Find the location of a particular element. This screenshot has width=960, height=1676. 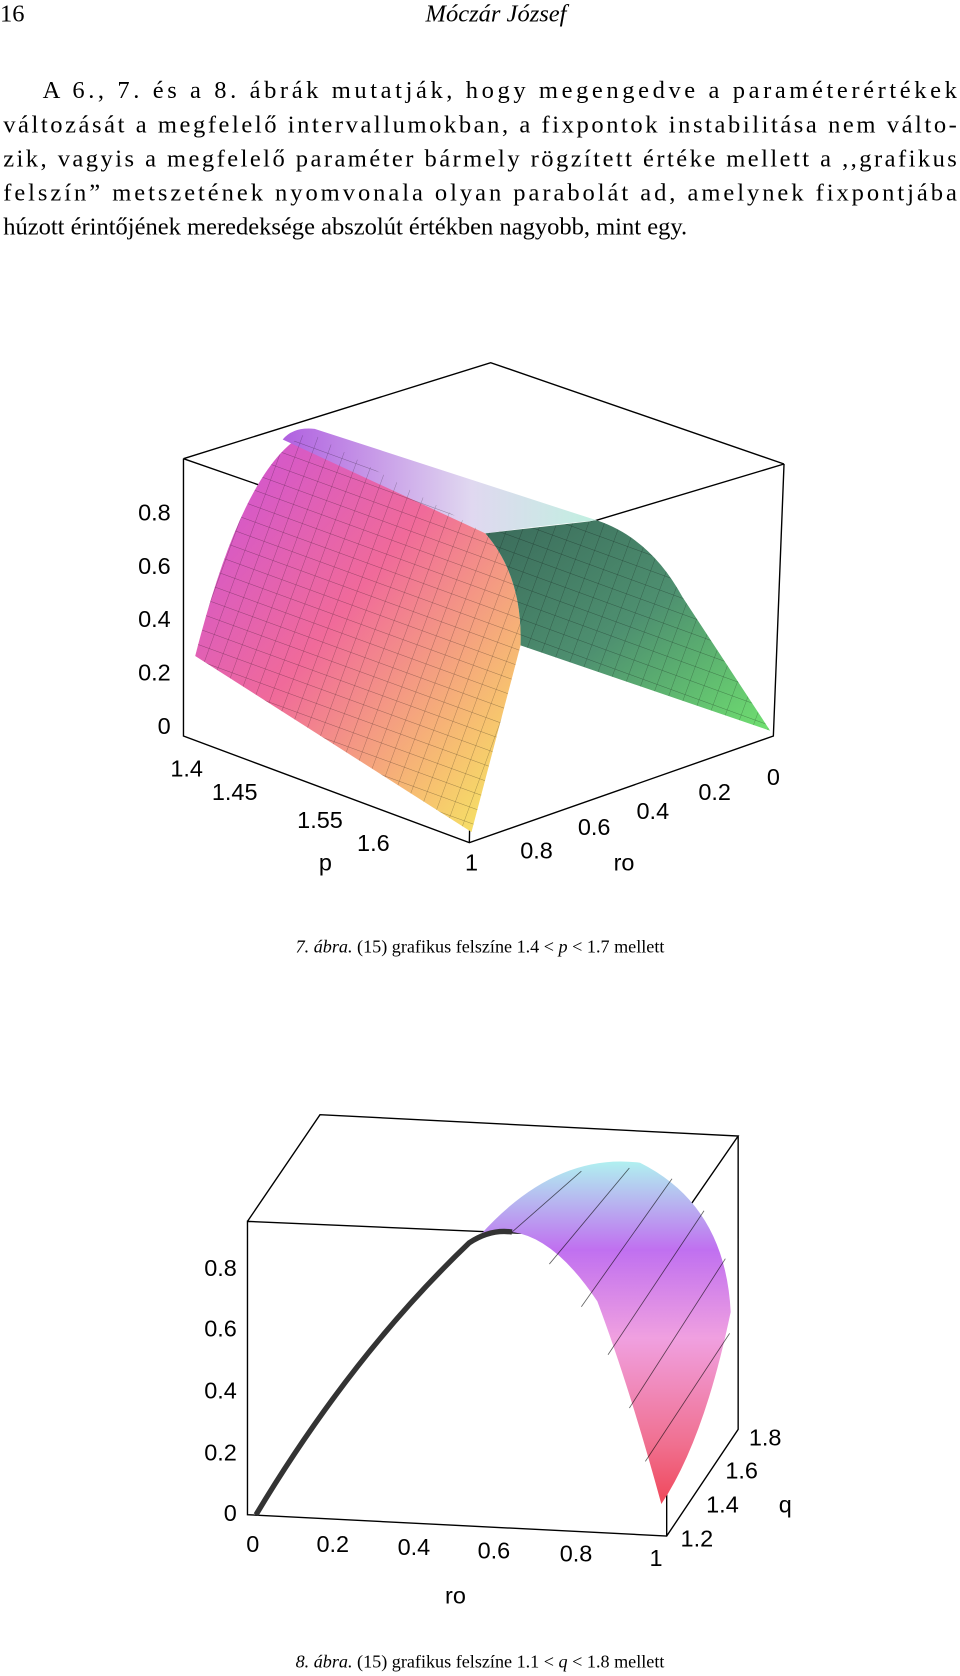

running-head: Móczár József is located at coordinates (497, 13).